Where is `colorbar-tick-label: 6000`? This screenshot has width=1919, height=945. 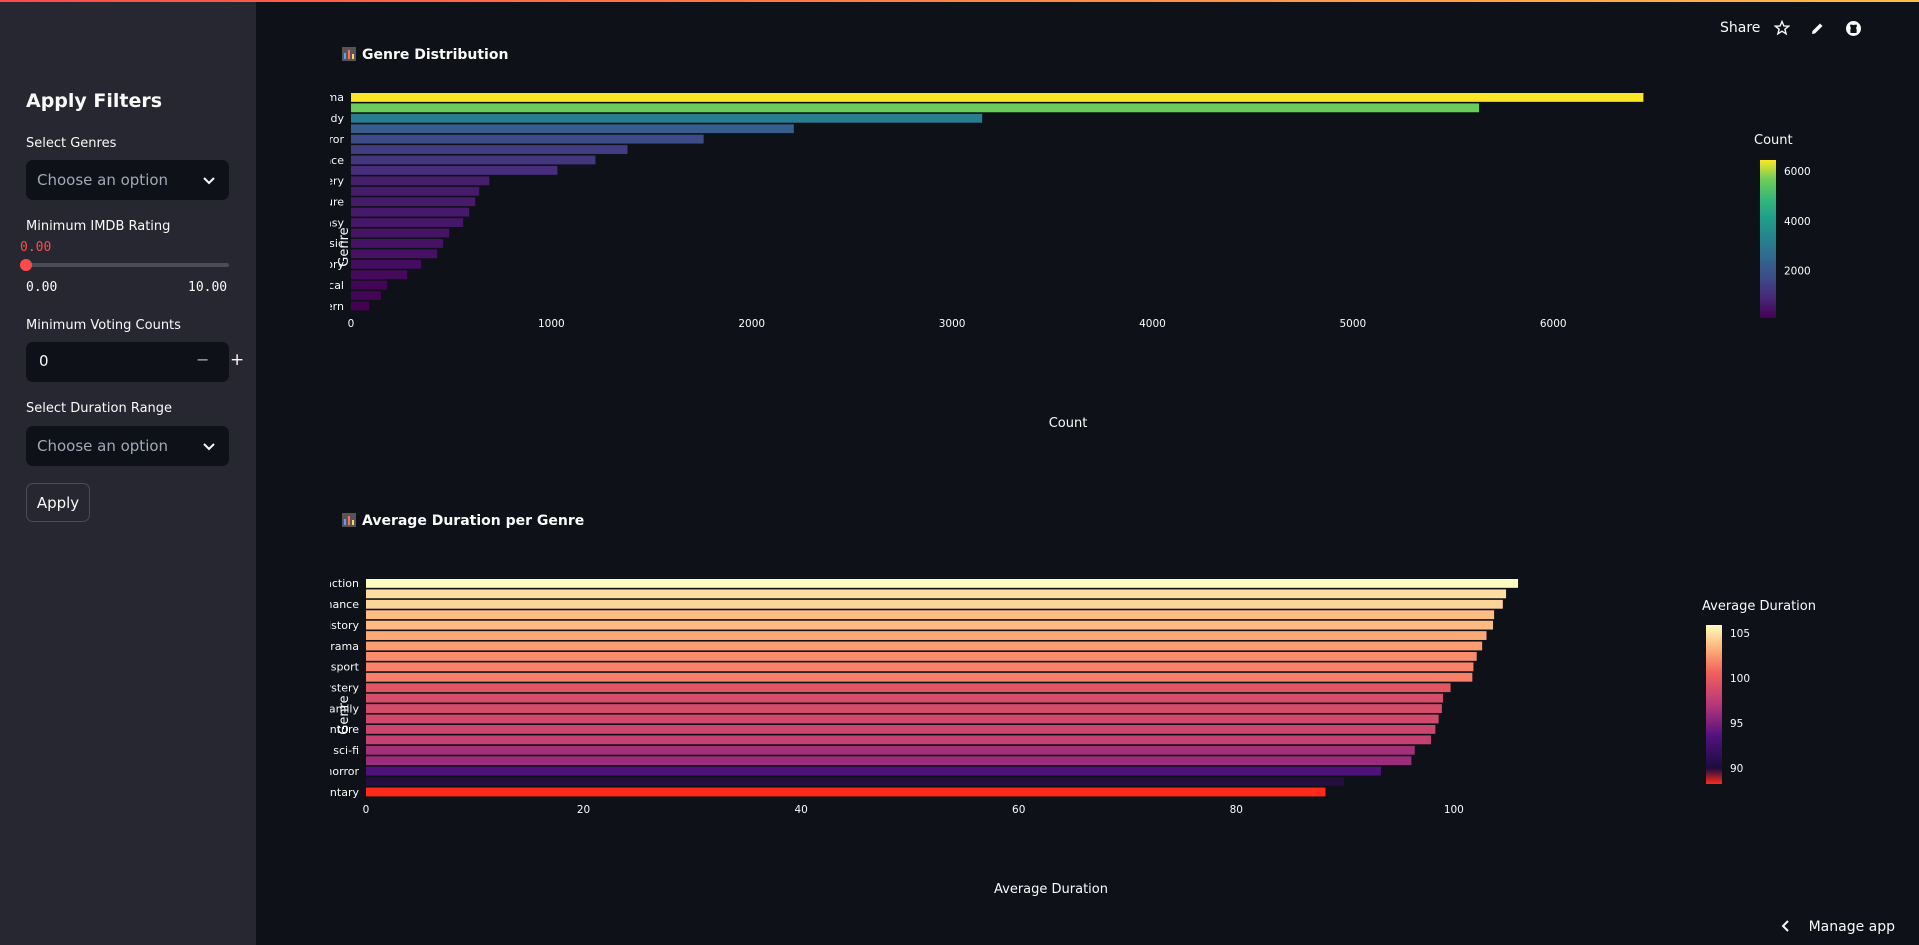 colorbar-tick-label: 6000 is located at coordinates (1797, 172).